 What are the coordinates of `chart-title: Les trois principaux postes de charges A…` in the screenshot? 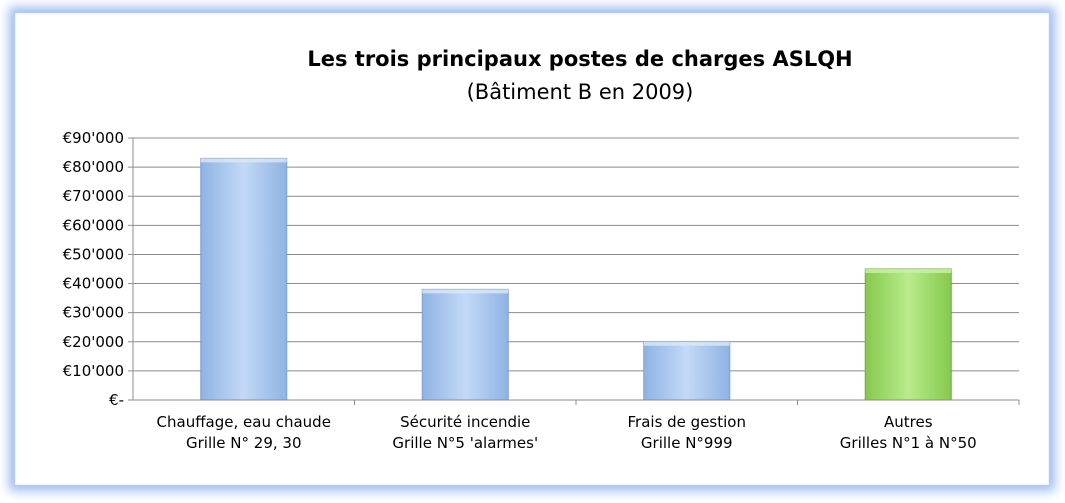 It's located at (579, 59).